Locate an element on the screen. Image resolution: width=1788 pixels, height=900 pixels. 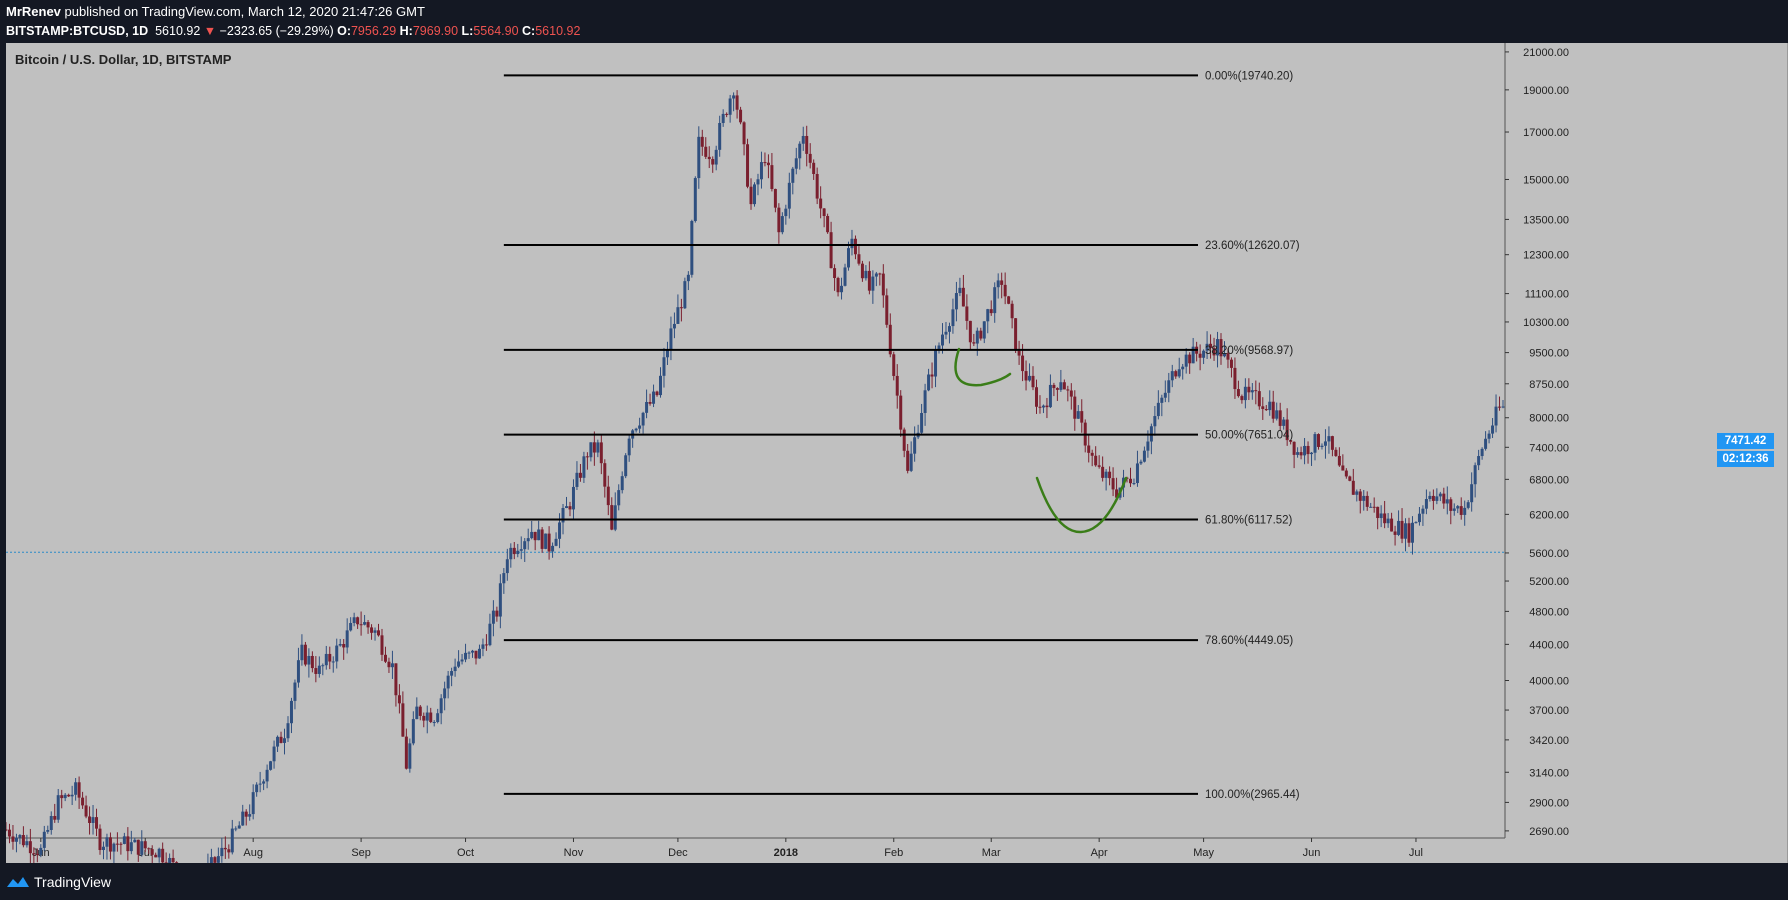
y-tick-label: 6200.00 is located at coordinates (1549, 515).